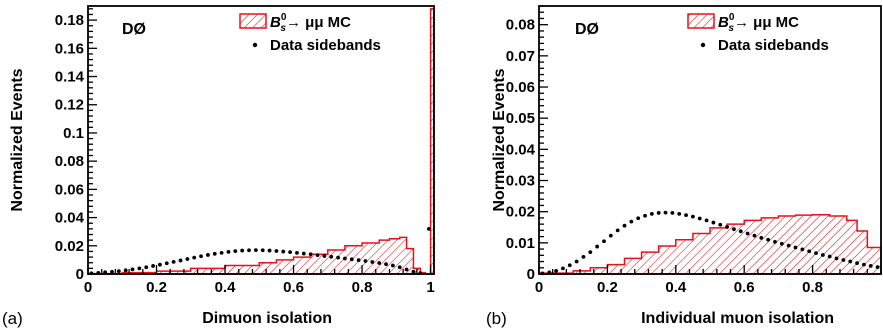 The width and height of the screenshot is (883, 329). Describe the element at coordinates (701, 21) in the screenshot. I see `panel-b-legend-mc-swatch` at that location.